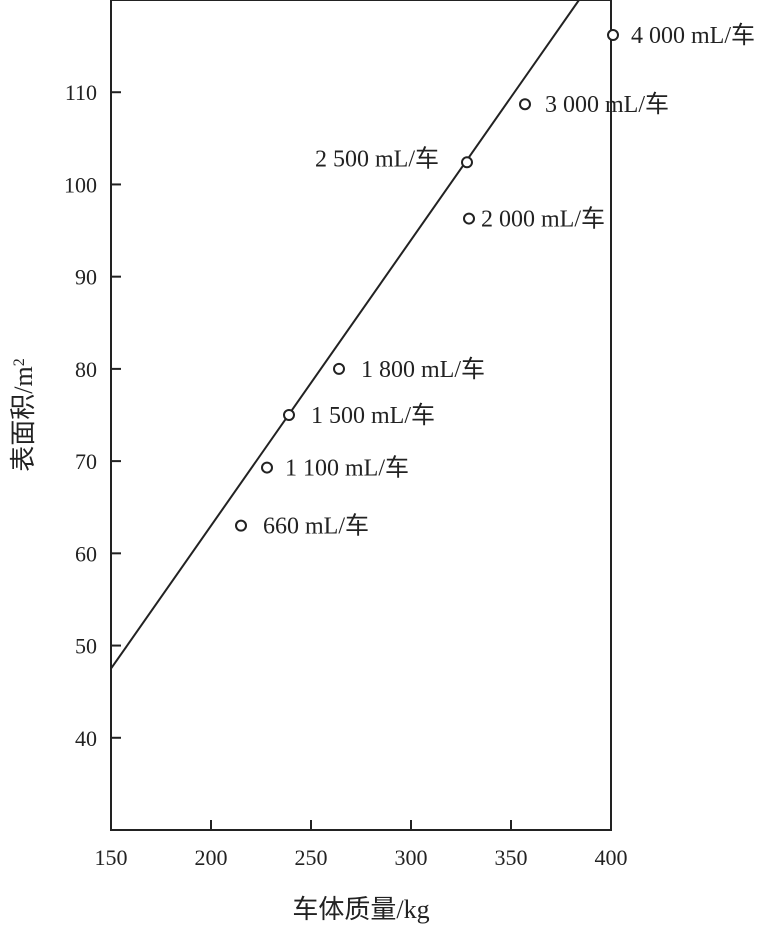  I want to click on y-axis-title-main: 表面积/m, so click(23, 418).